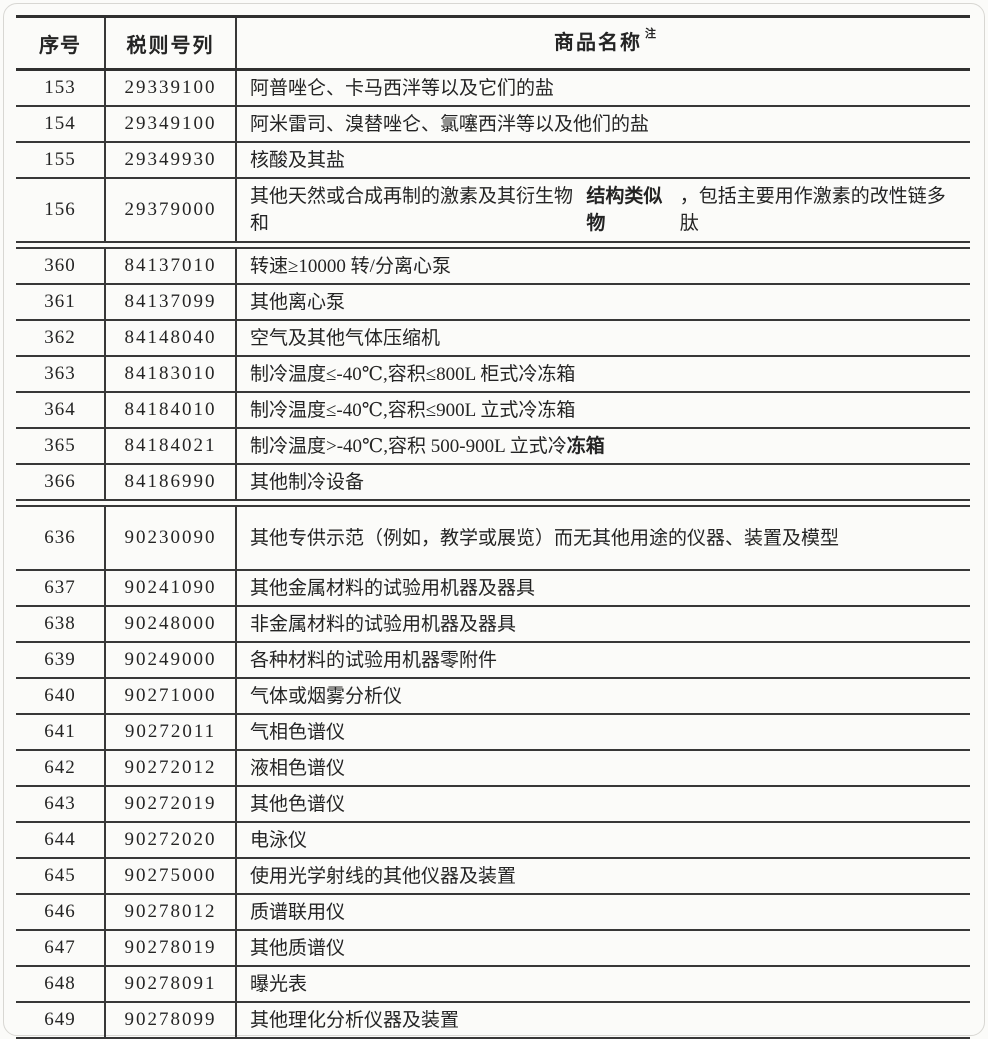 This screenshot has width=988, height=1039. I want to click on seq-cell: 156, so click(61, 210).